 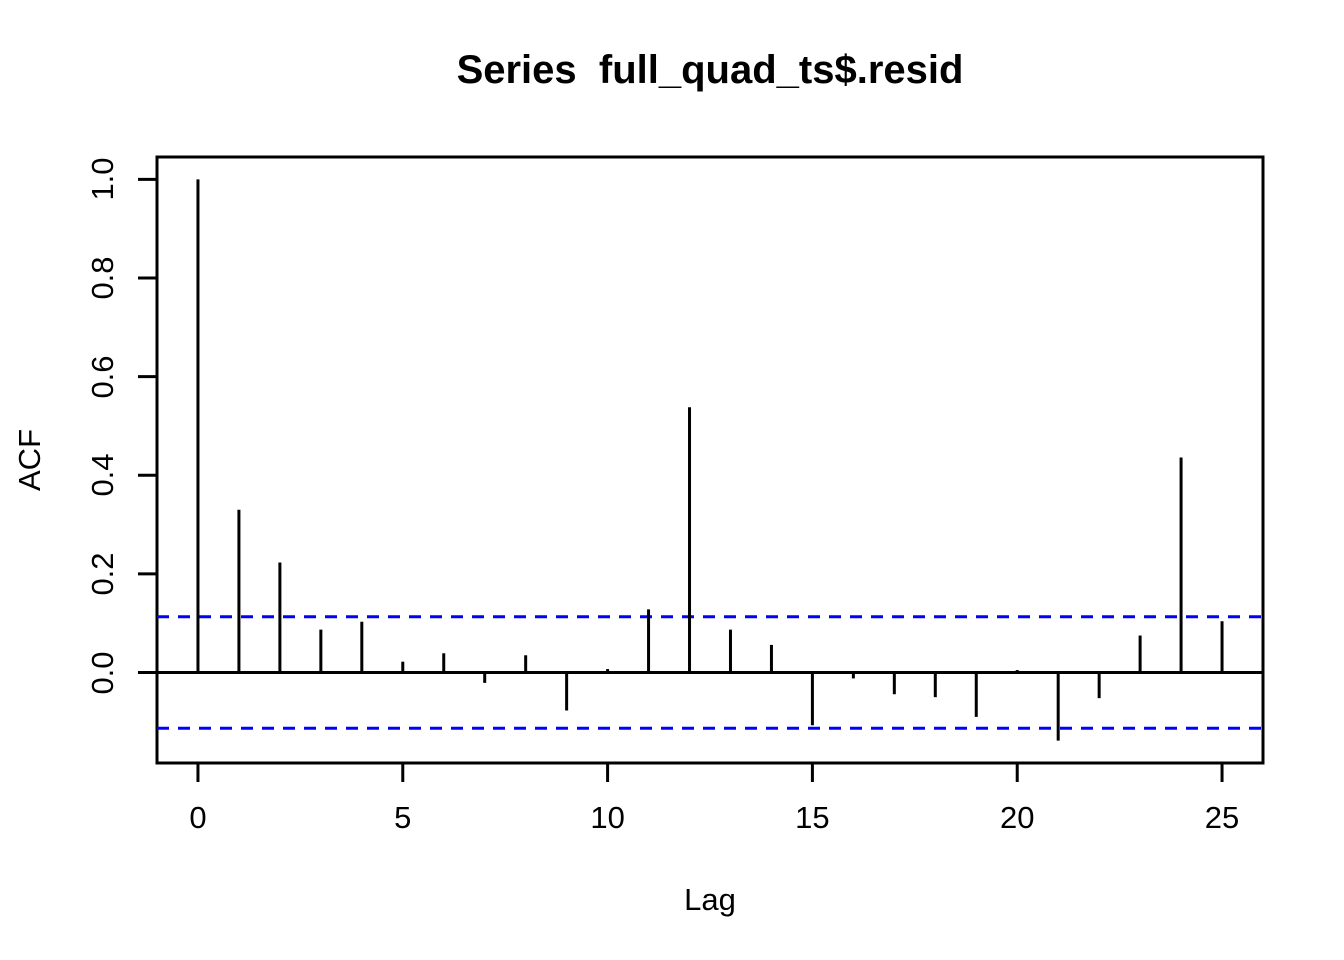 What do you see at coordinates (710, 70) in the screenshot?
I see `chart-title: Series full_quad_ts$.resid` at bounding box center [710, 70].